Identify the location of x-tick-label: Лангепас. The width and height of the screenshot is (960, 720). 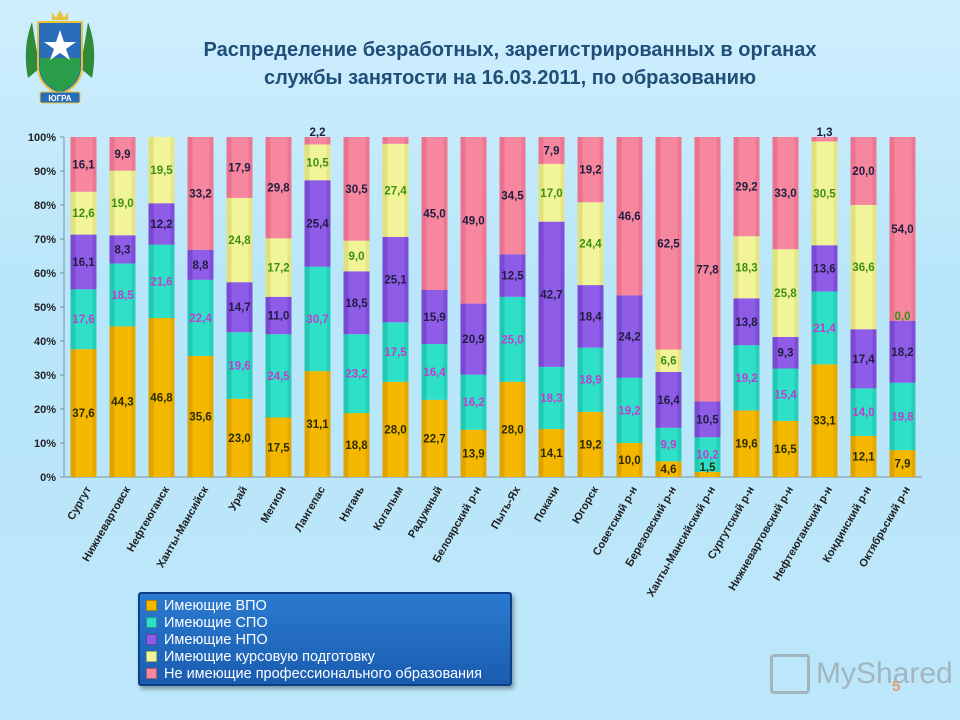
(311, 510).